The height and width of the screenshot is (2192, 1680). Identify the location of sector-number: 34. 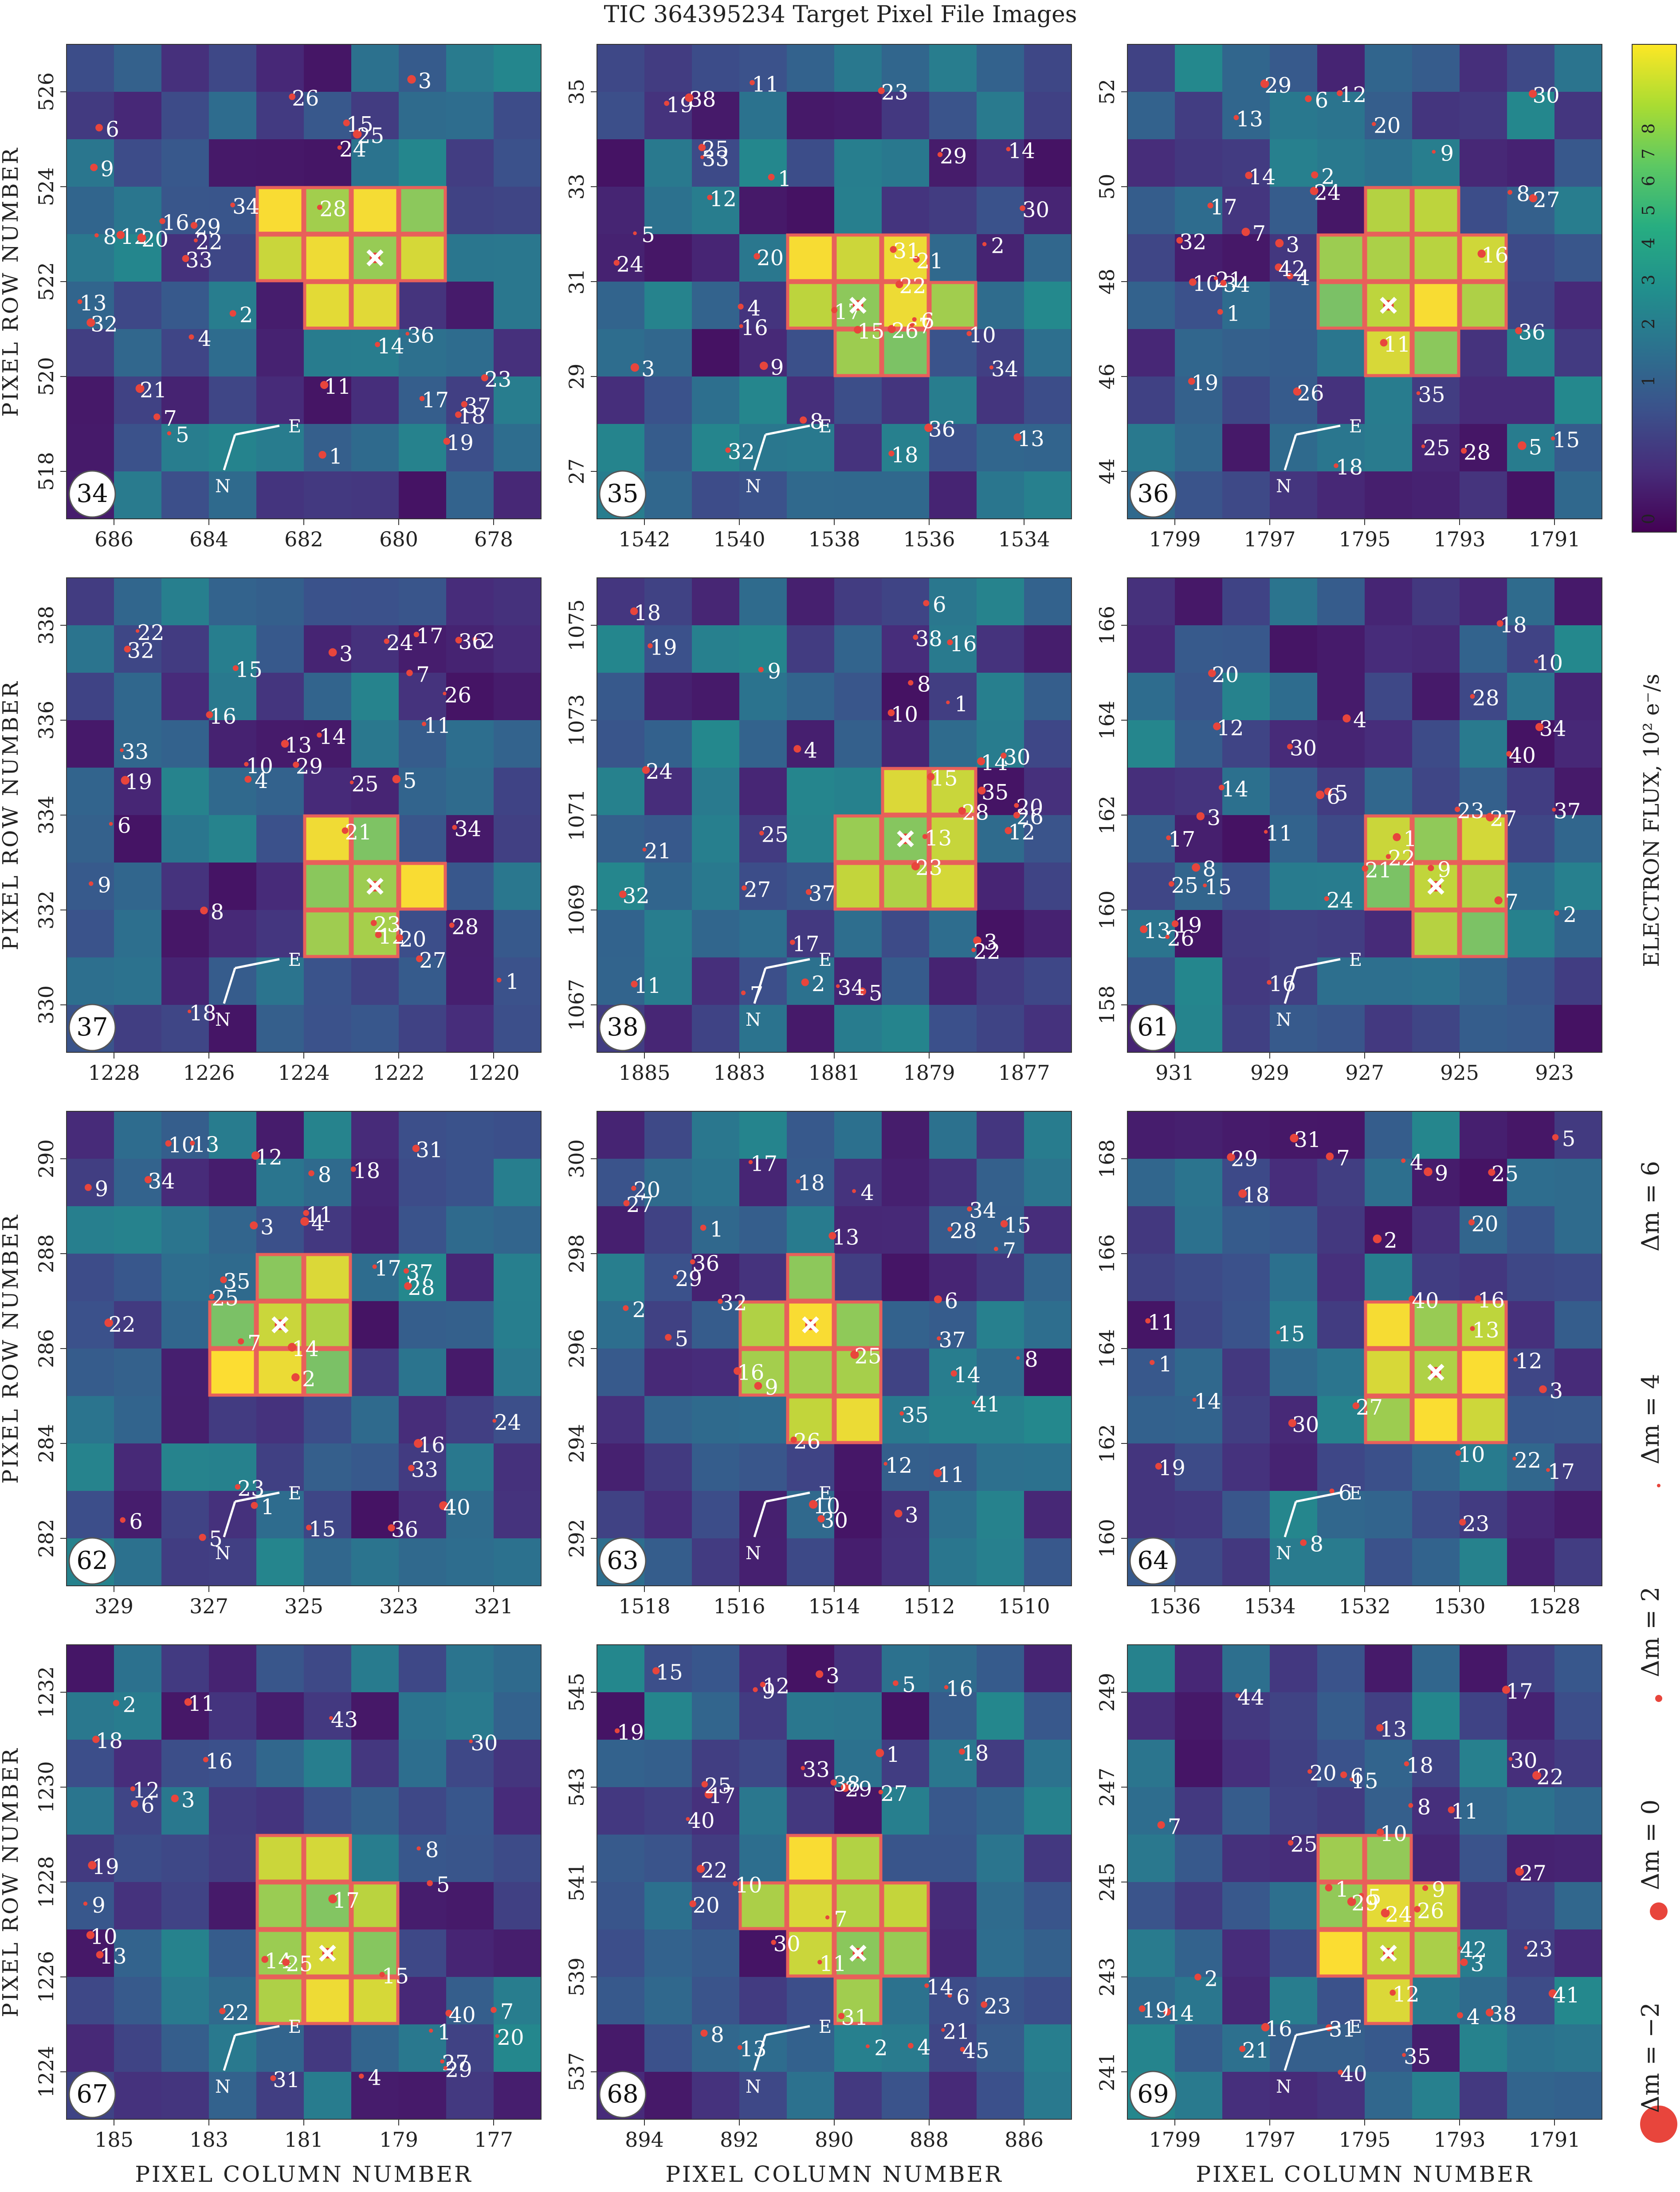
(92, 493).